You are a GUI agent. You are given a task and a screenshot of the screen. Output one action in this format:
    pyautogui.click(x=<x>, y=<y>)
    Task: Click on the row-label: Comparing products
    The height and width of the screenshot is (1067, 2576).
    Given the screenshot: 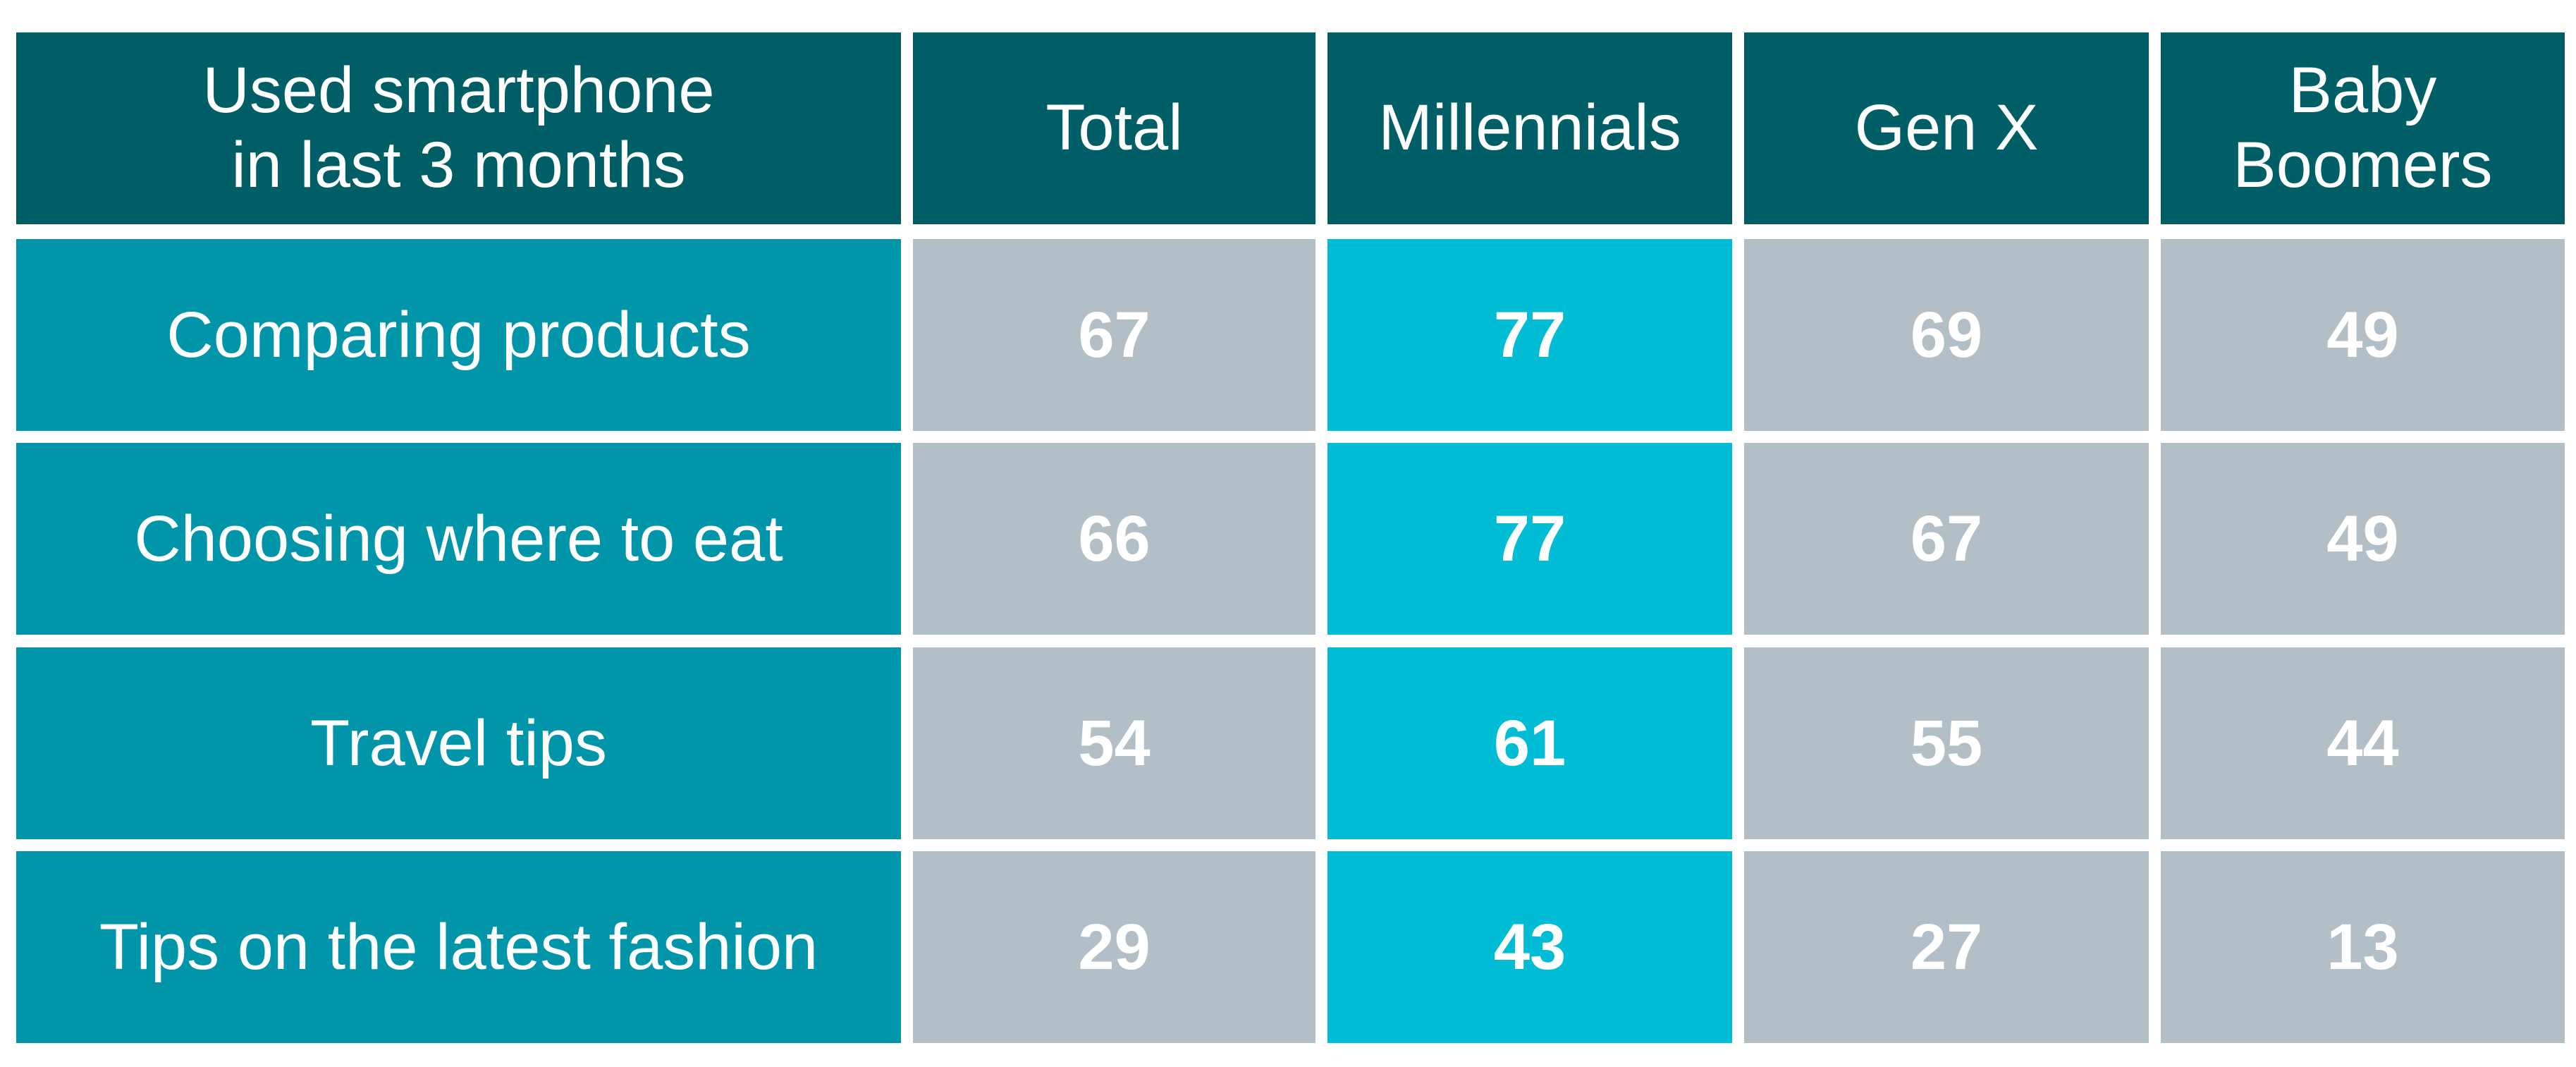 What is the action you would take?
    pyautogui.click(x=458, y=335)
    